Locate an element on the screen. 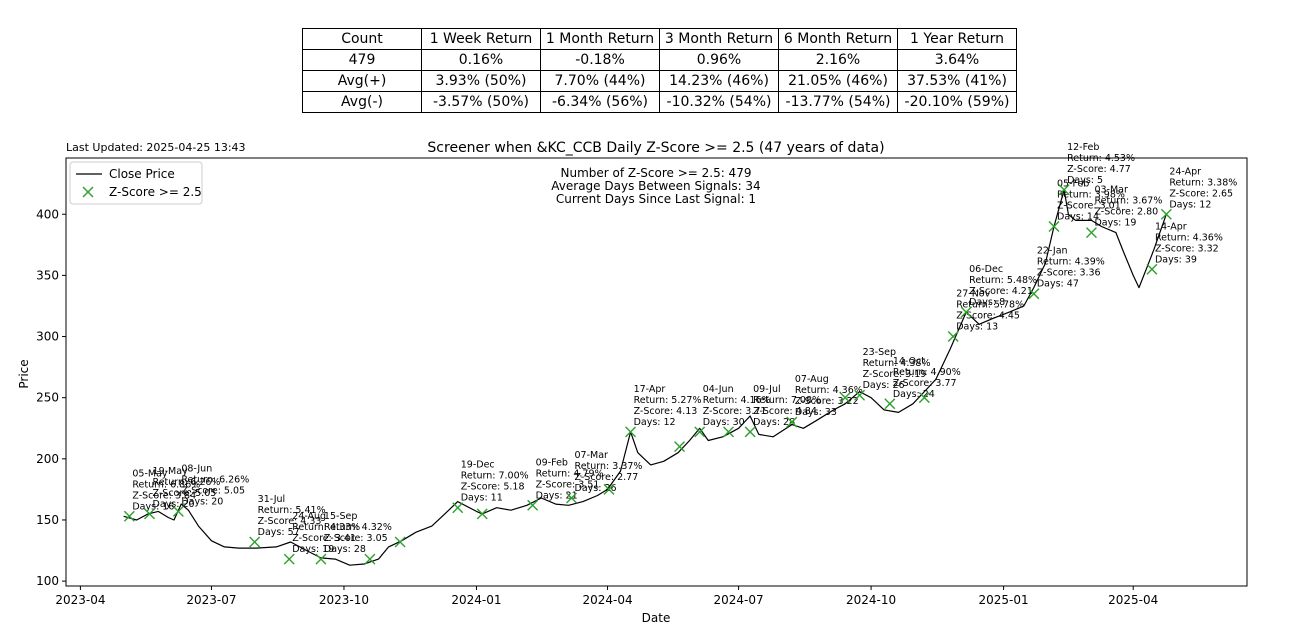 This screenshot has height=634, width=1292. last-updated-label: Last Updated: 2025-04-25 13:43 is located at coordinates (156, 147).